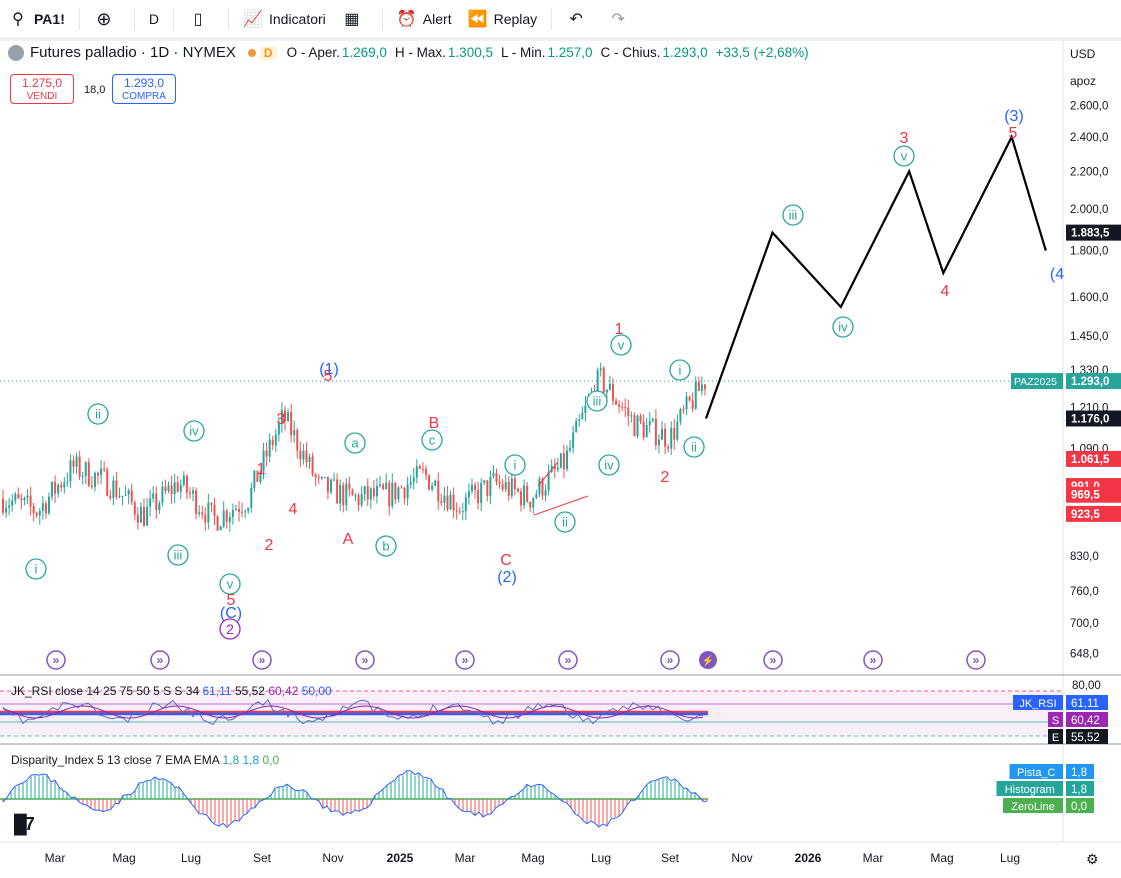 The height and width of the screenshot is (878, 1121). I want to click on lightning-icon: ⚡, so click(708, 660).